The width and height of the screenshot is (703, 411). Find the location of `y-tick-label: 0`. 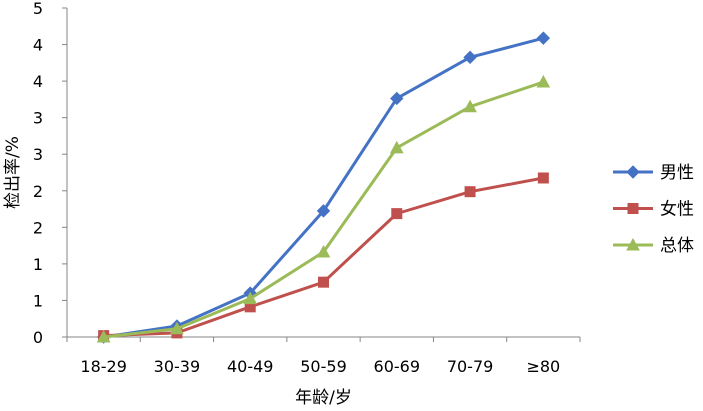

y-tick-label: 0 is located at coordinates (38, 337).